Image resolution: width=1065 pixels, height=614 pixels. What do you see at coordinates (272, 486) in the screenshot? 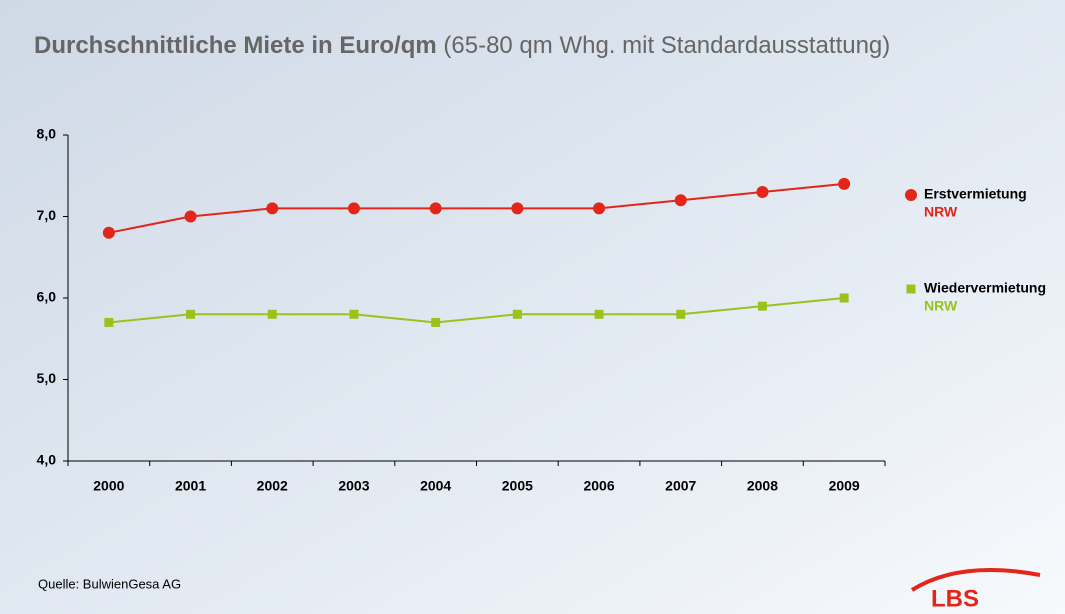
I see `x-tick-label: 2002` at bounding box center [272, 486].